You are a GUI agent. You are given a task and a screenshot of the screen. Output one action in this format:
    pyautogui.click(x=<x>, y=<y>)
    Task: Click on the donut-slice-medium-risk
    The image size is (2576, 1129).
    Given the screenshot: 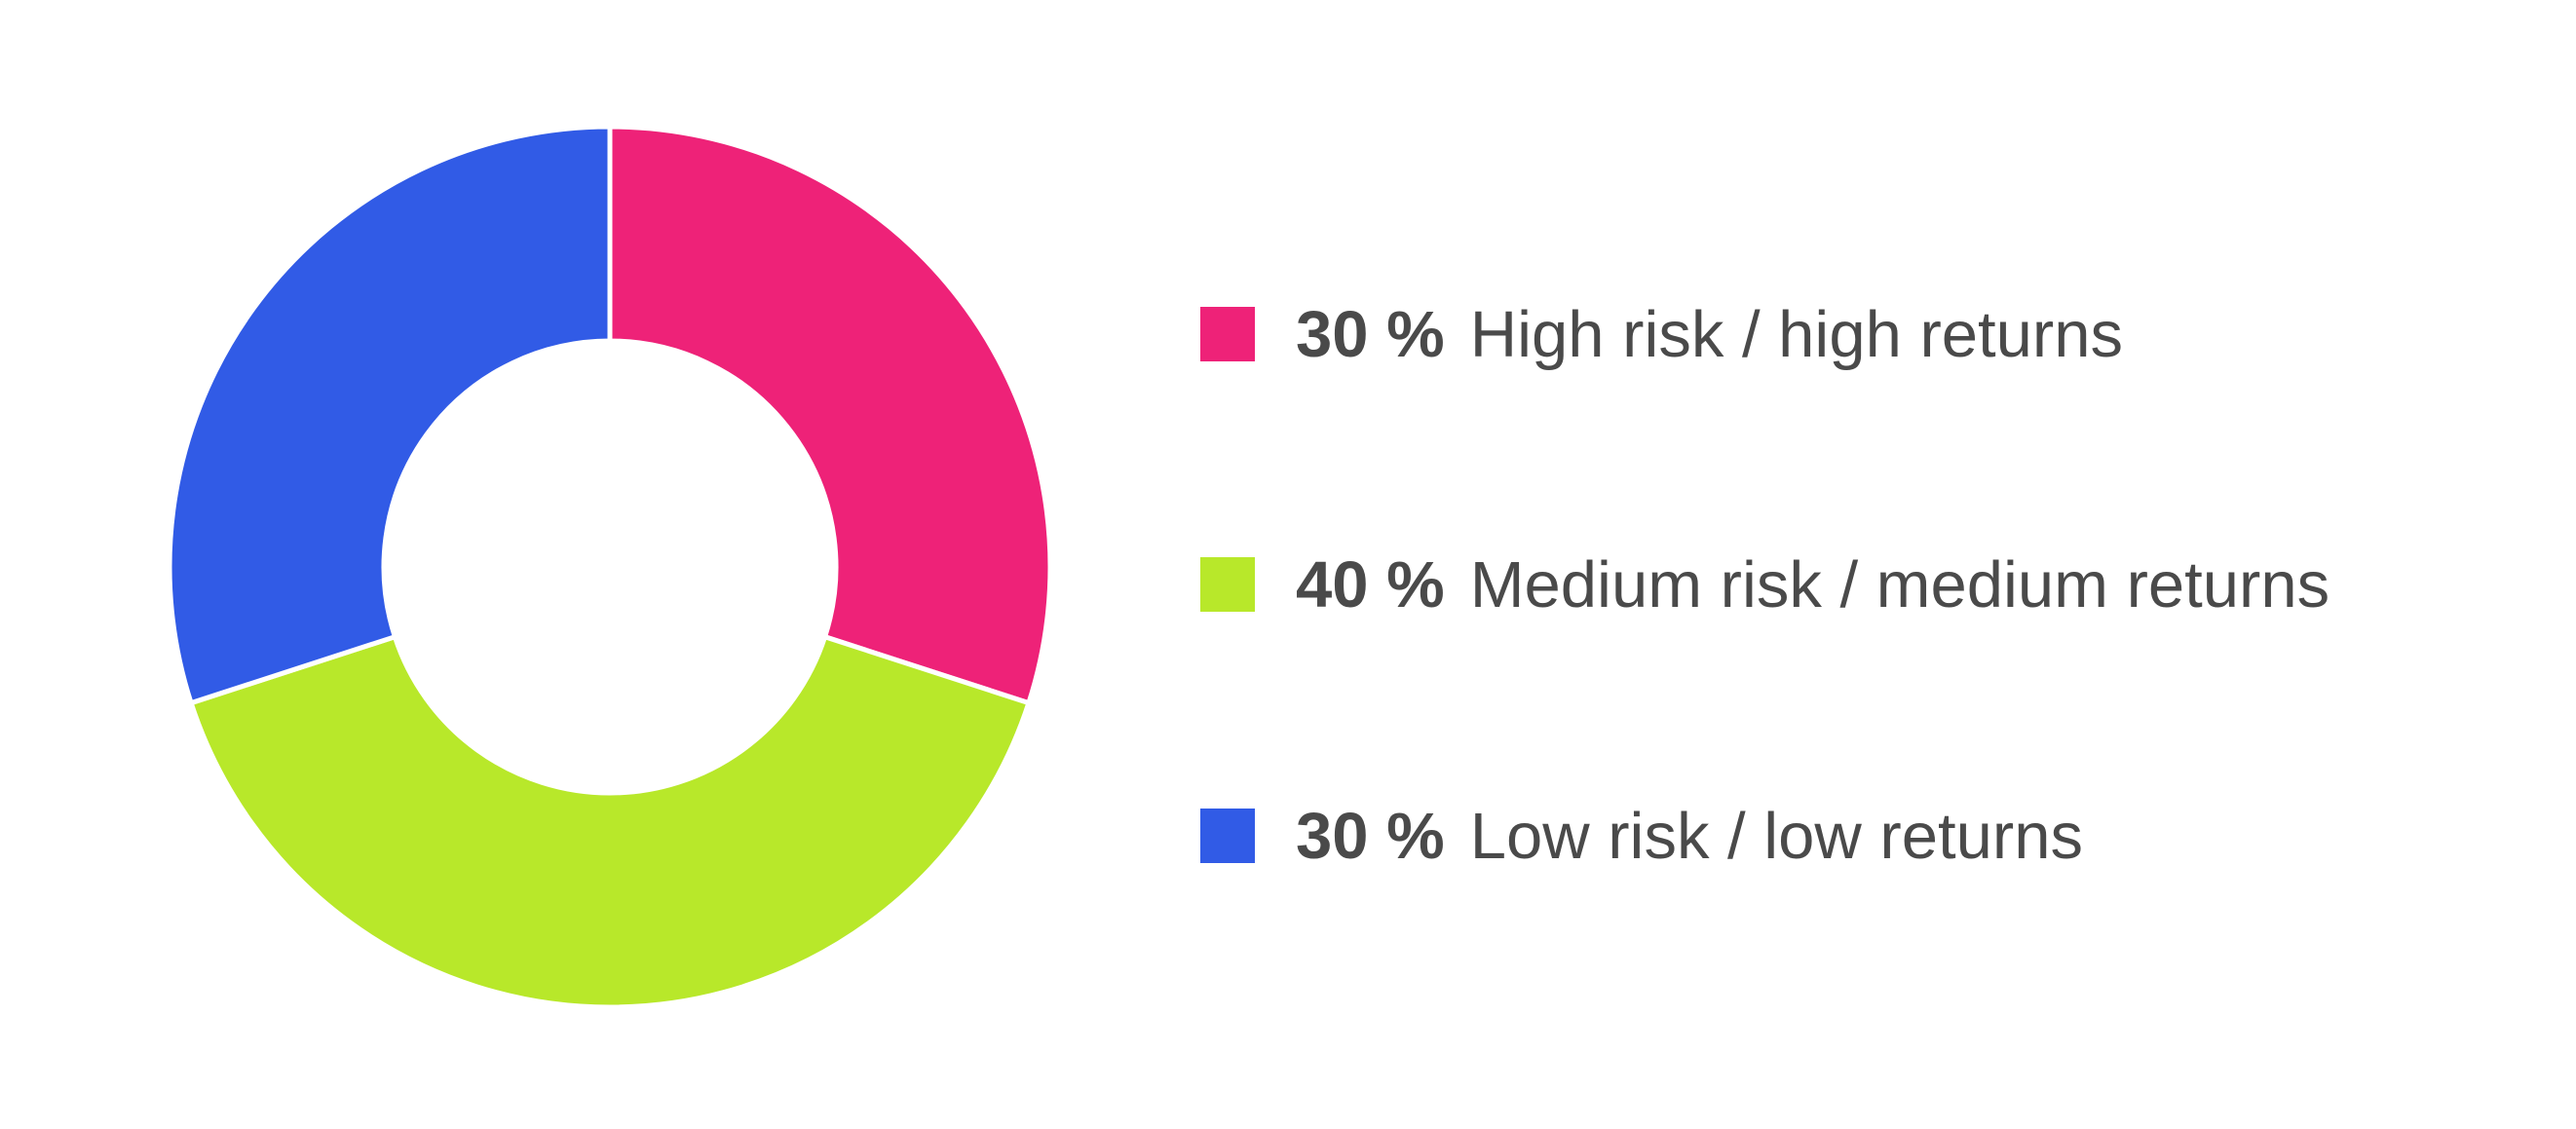 What is the action you would take?
    pyautogui.click(x=610, y=821)
    